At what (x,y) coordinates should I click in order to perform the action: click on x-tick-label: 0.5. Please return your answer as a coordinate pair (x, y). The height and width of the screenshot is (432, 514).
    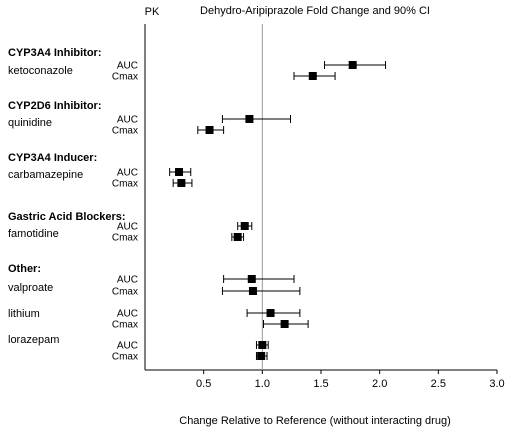
    Looking at the image, I should click on (203, 384).